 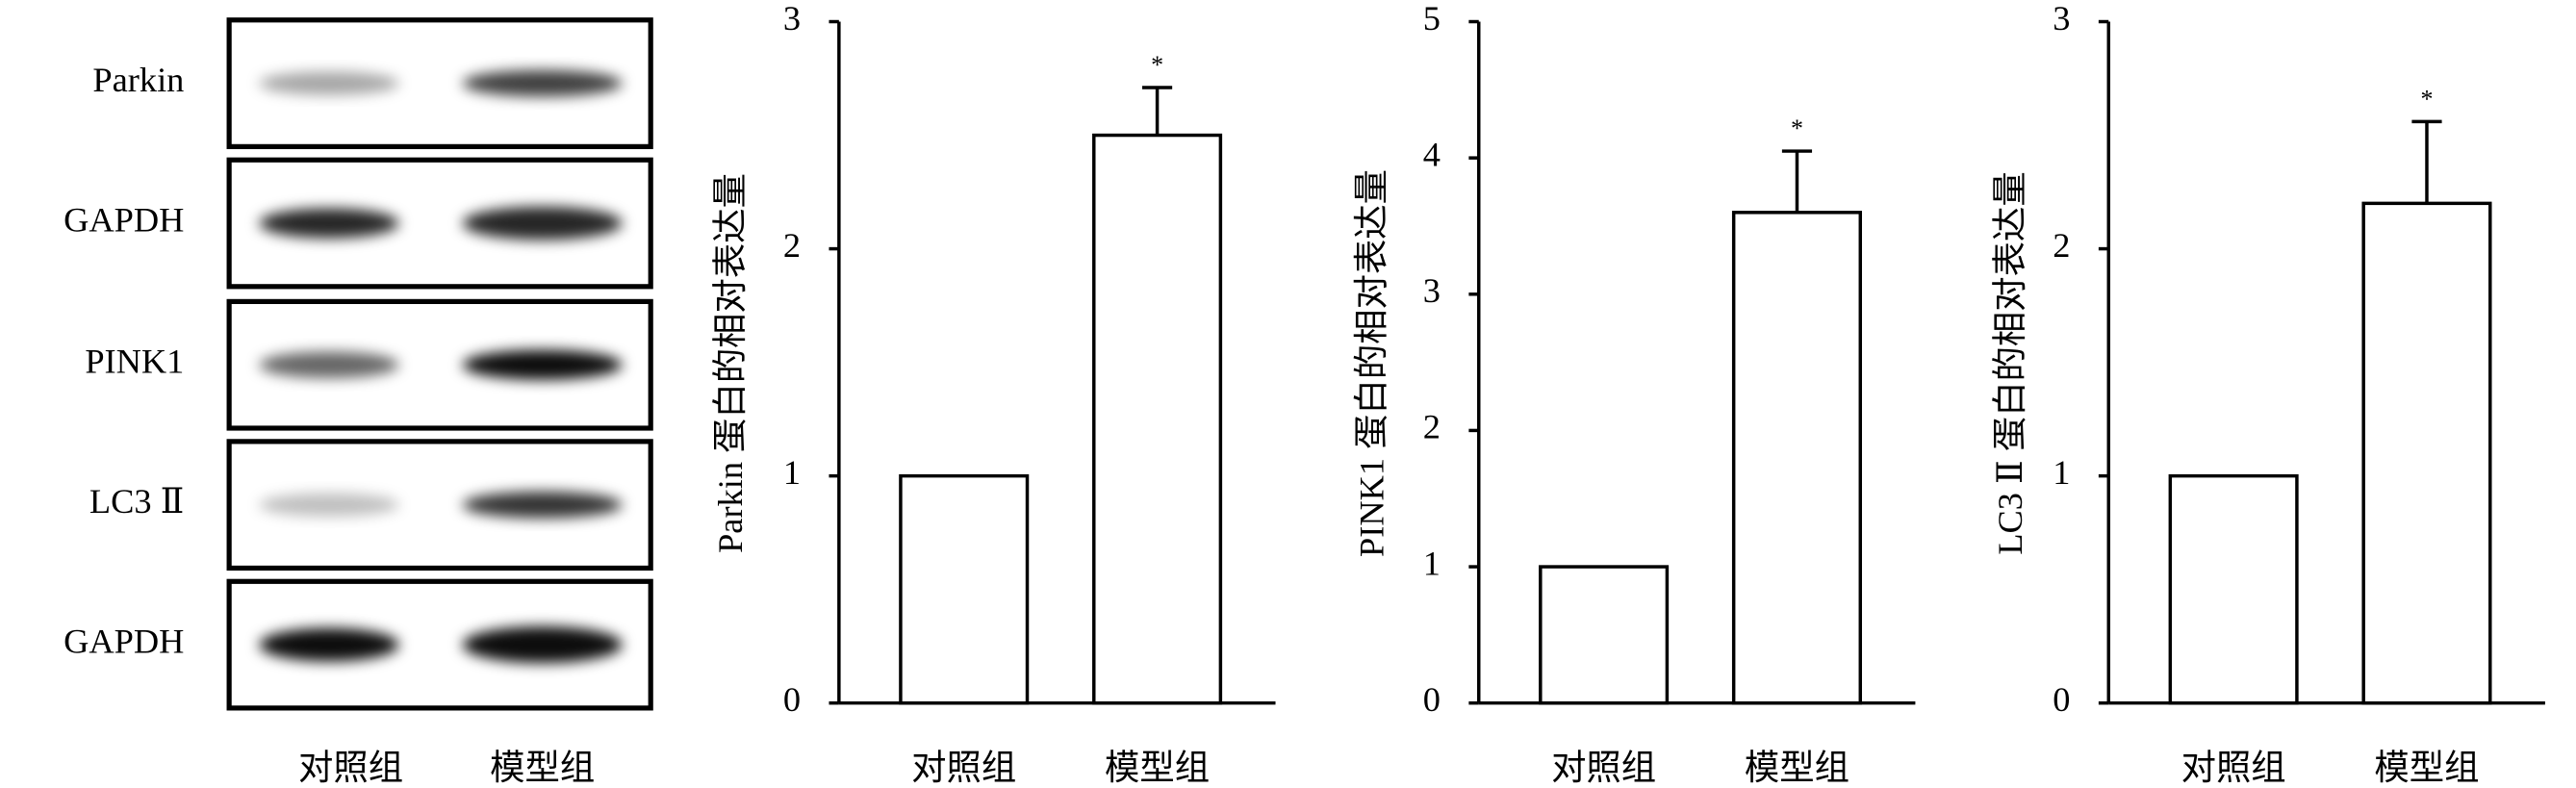 I want to click on y-axis-label: PINK1 蛋白的相对表达量, so click(x=1372, y=363).